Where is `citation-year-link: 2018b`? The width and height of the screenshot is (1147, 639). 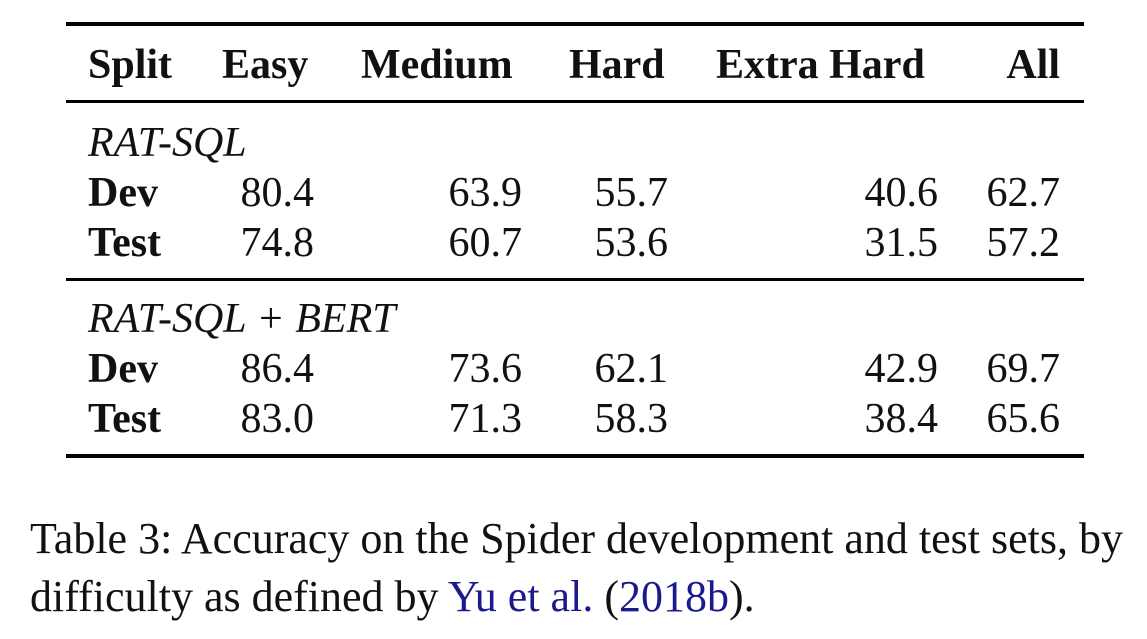 citation-year-link: 2018b is located at coordinates (673, 596).